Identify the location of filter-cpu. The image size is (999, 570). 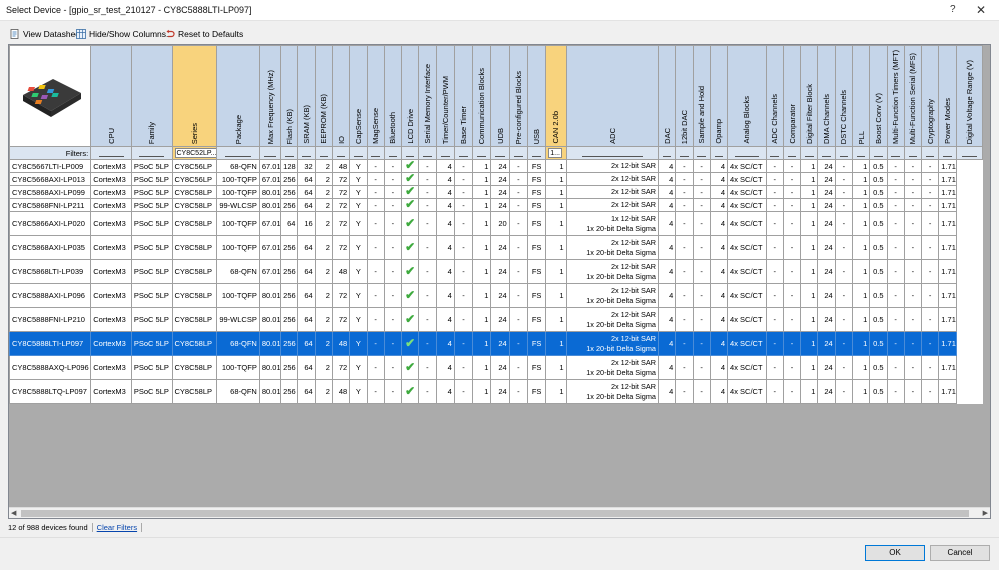
(111, 153).